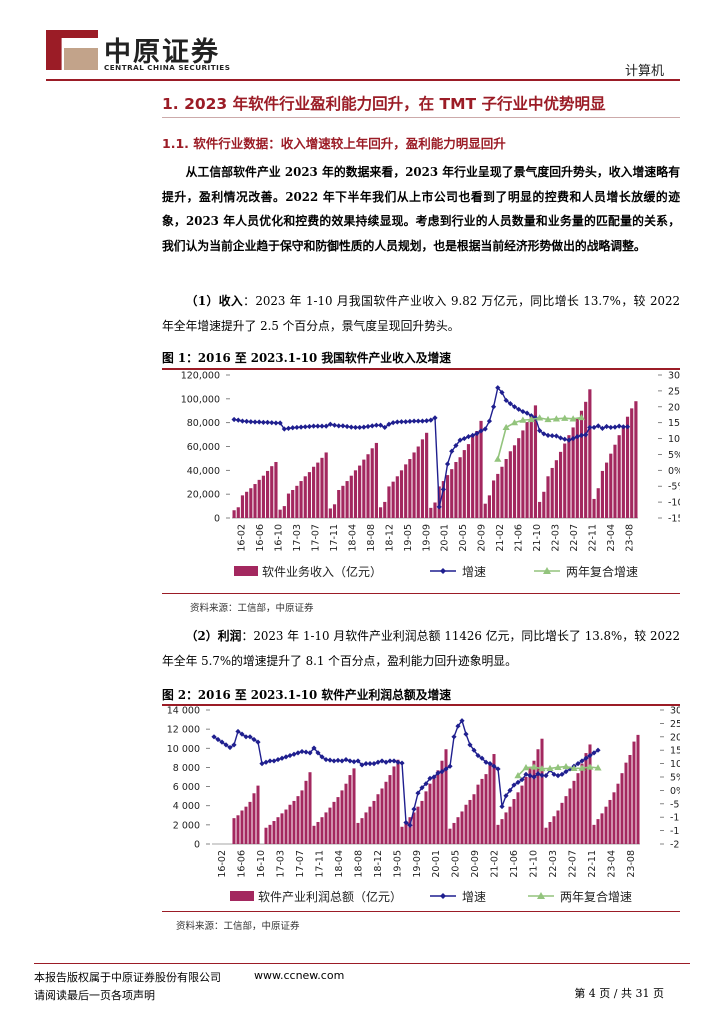  Describe the element at coordinates (675, 724) in the screenshot. I see `right-axis-tick-label: 25%` at that location.